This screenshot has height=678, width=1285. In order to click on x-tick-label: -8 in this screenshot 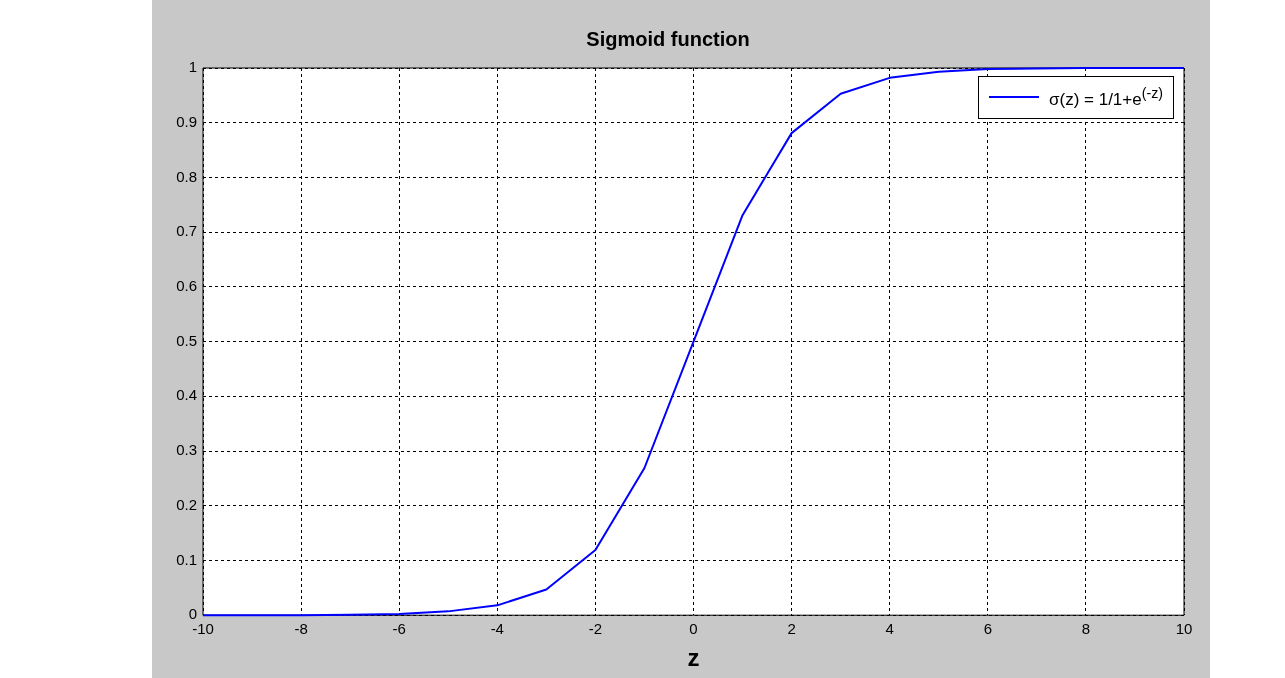, I will do `click(301, 629)`.